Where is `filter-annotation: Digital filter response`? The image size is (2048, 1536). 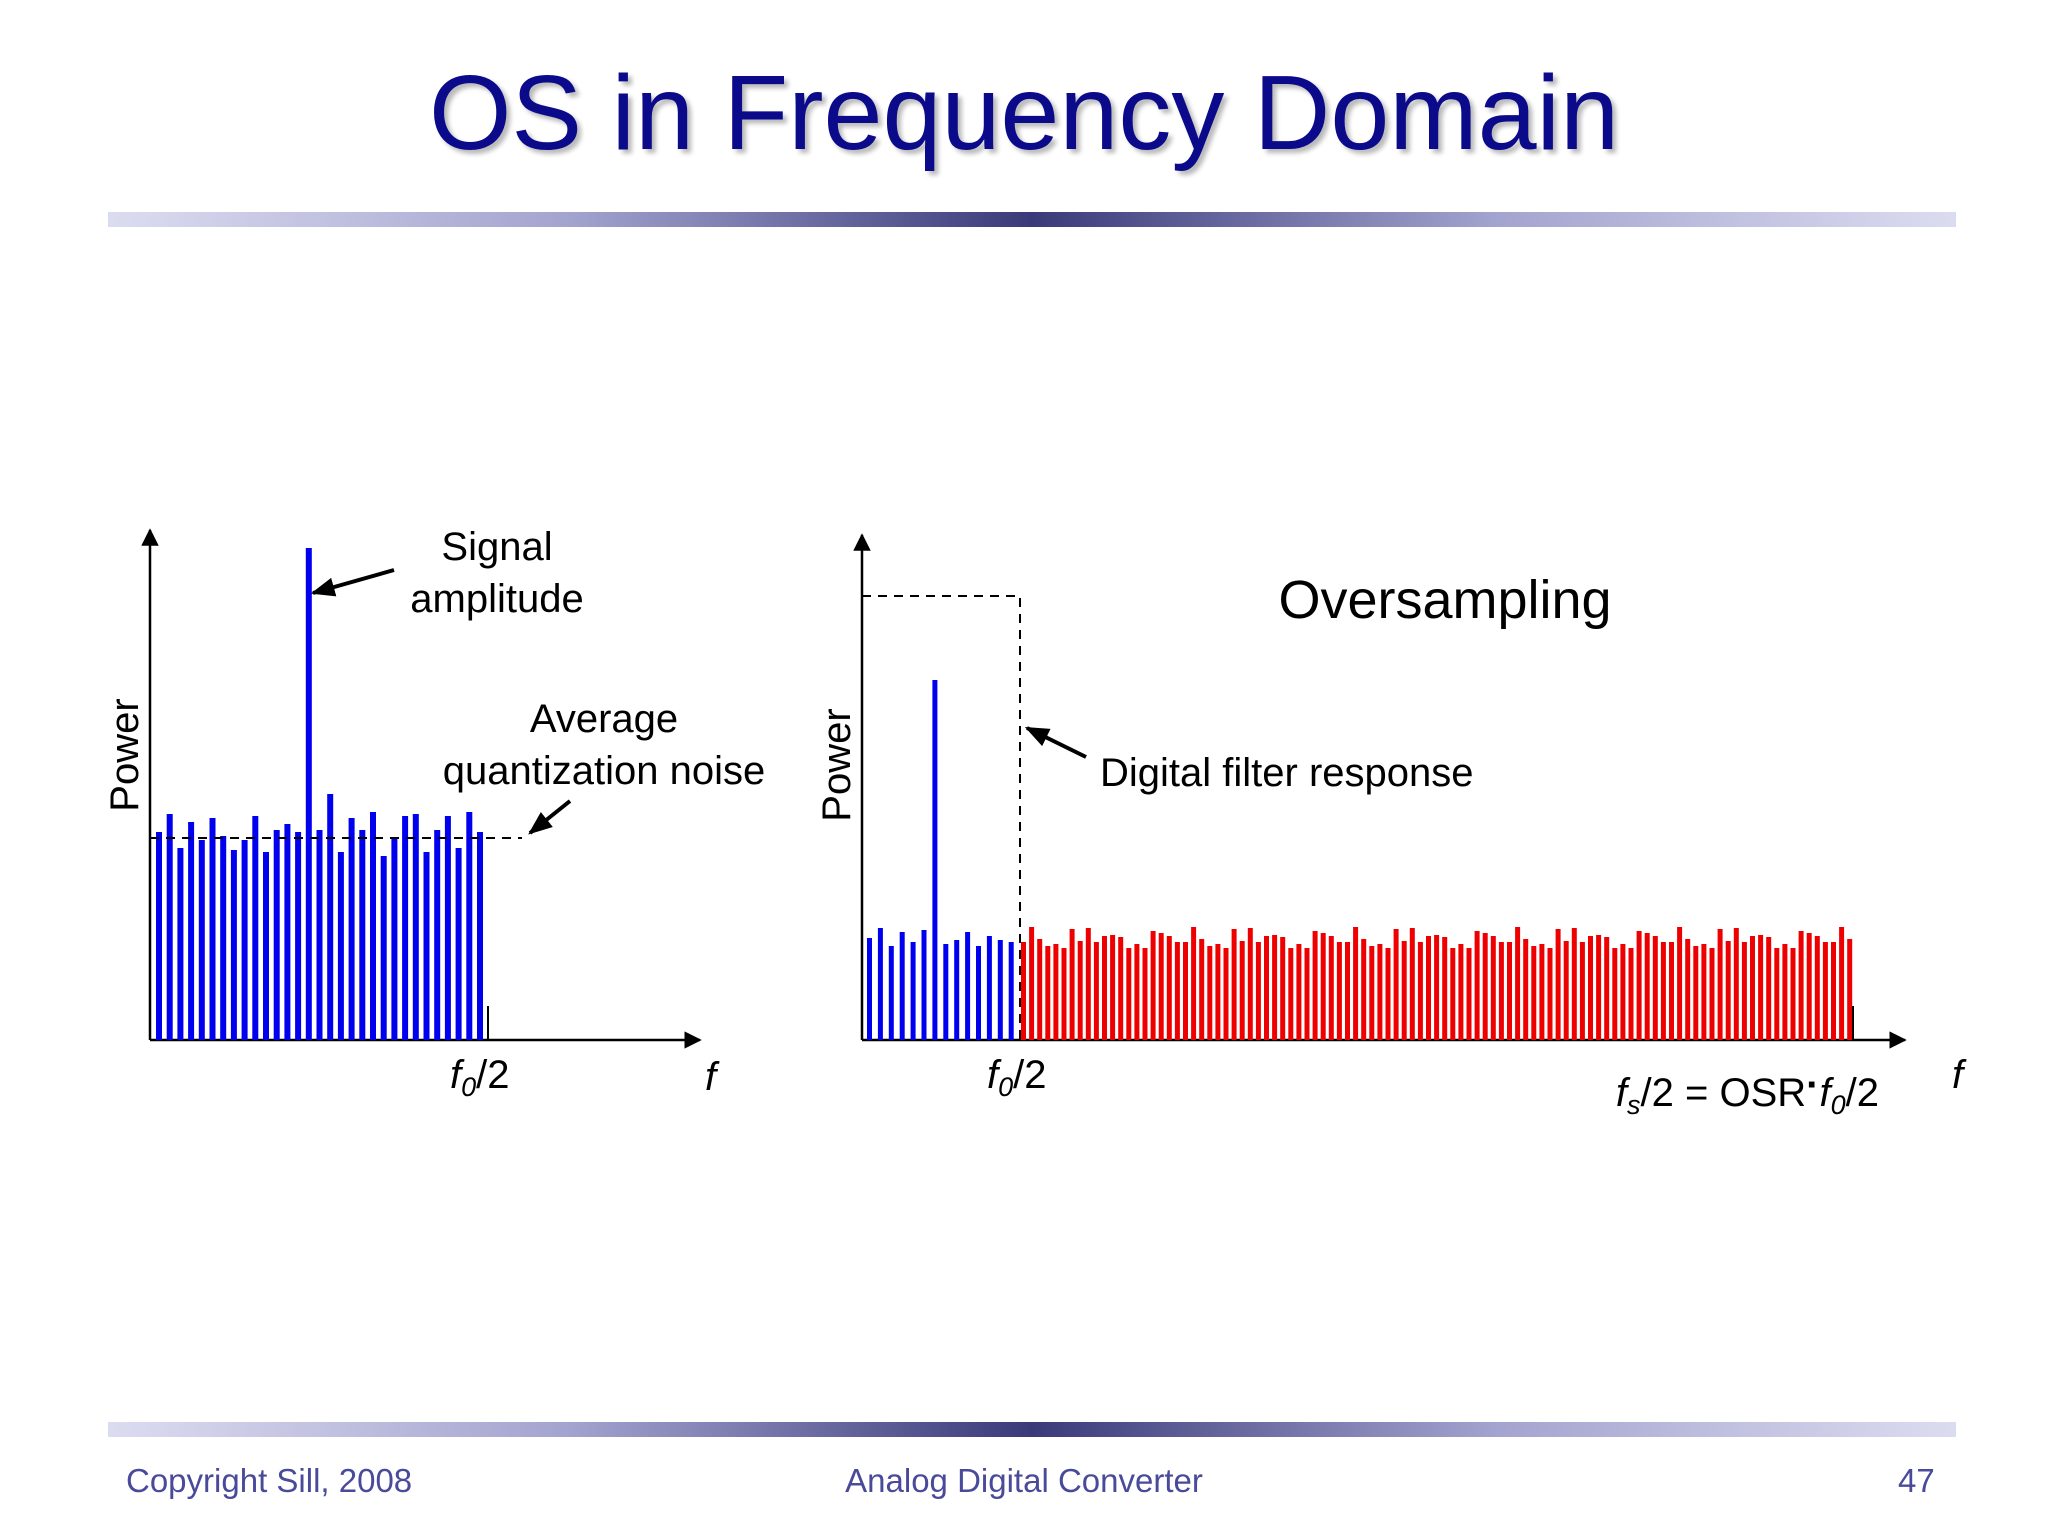 filter-annotation: Digital filter response is located at coordinates (1287, 773).